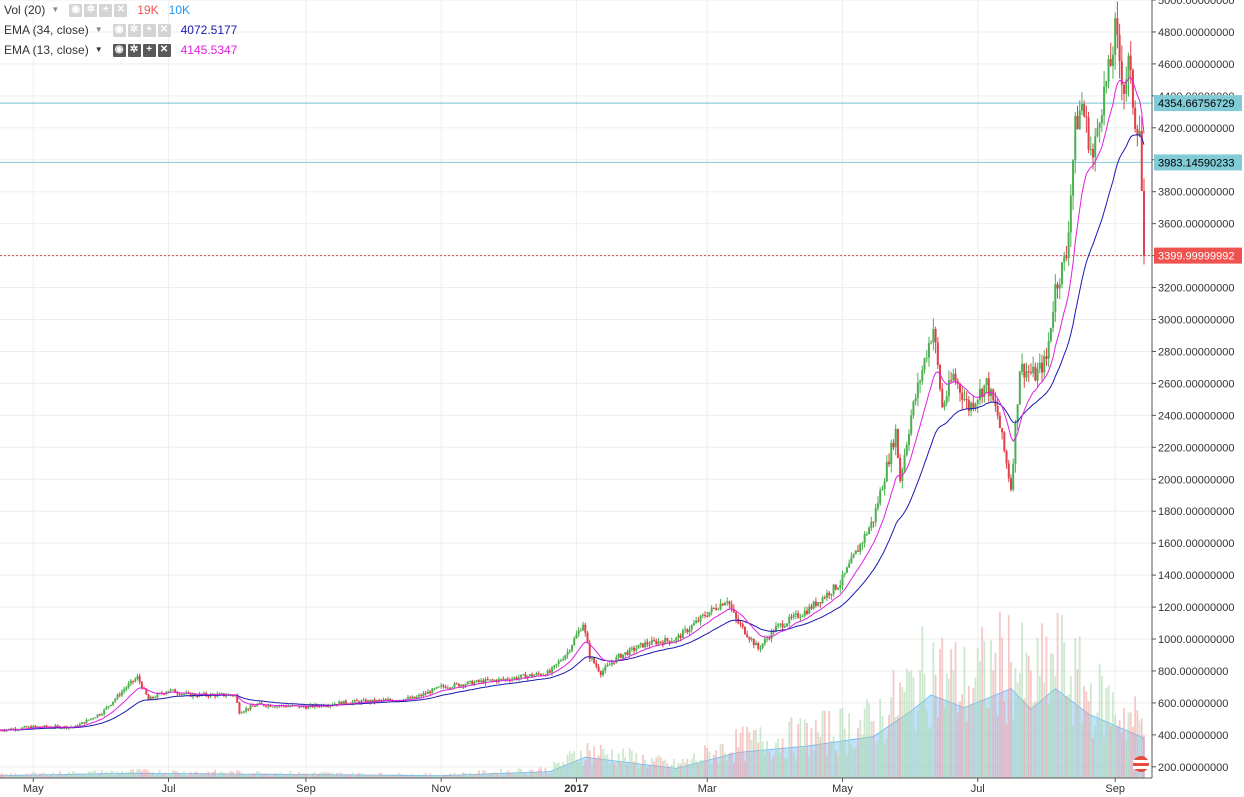  I want to click on legend-vol-name: Vol (20), so click(25, 10).